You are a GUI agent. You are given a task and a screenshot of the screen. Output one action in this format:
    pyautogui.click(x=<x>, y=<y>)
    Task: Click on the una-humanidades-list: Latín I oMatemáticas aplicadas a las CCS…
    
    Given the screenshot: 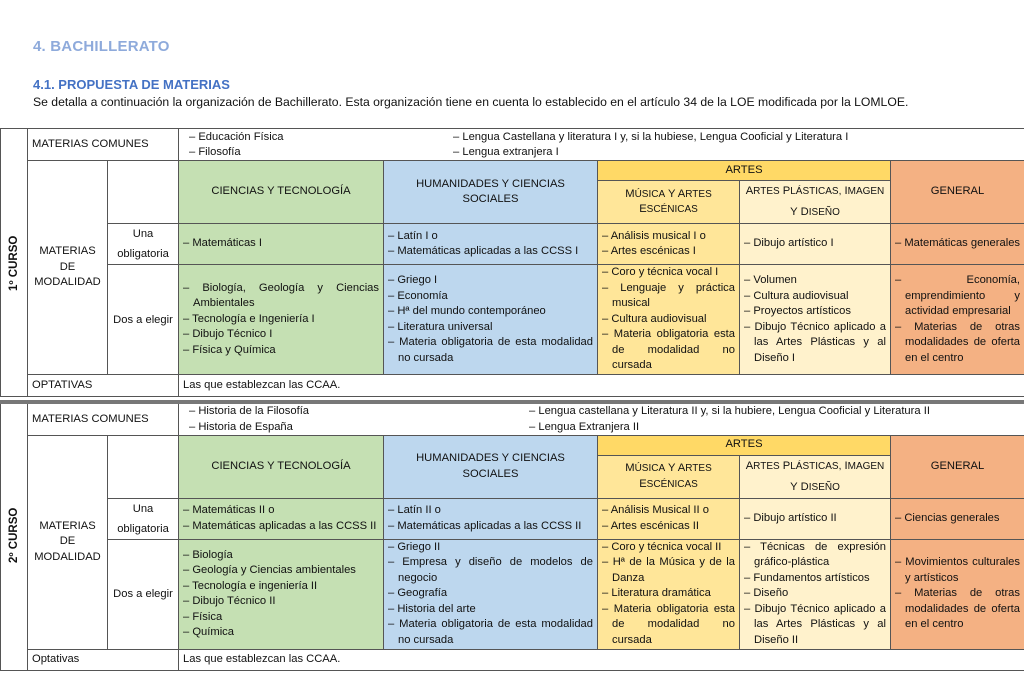 What is the action you would take?
    pyautogui.click(x=490, y=244)
    